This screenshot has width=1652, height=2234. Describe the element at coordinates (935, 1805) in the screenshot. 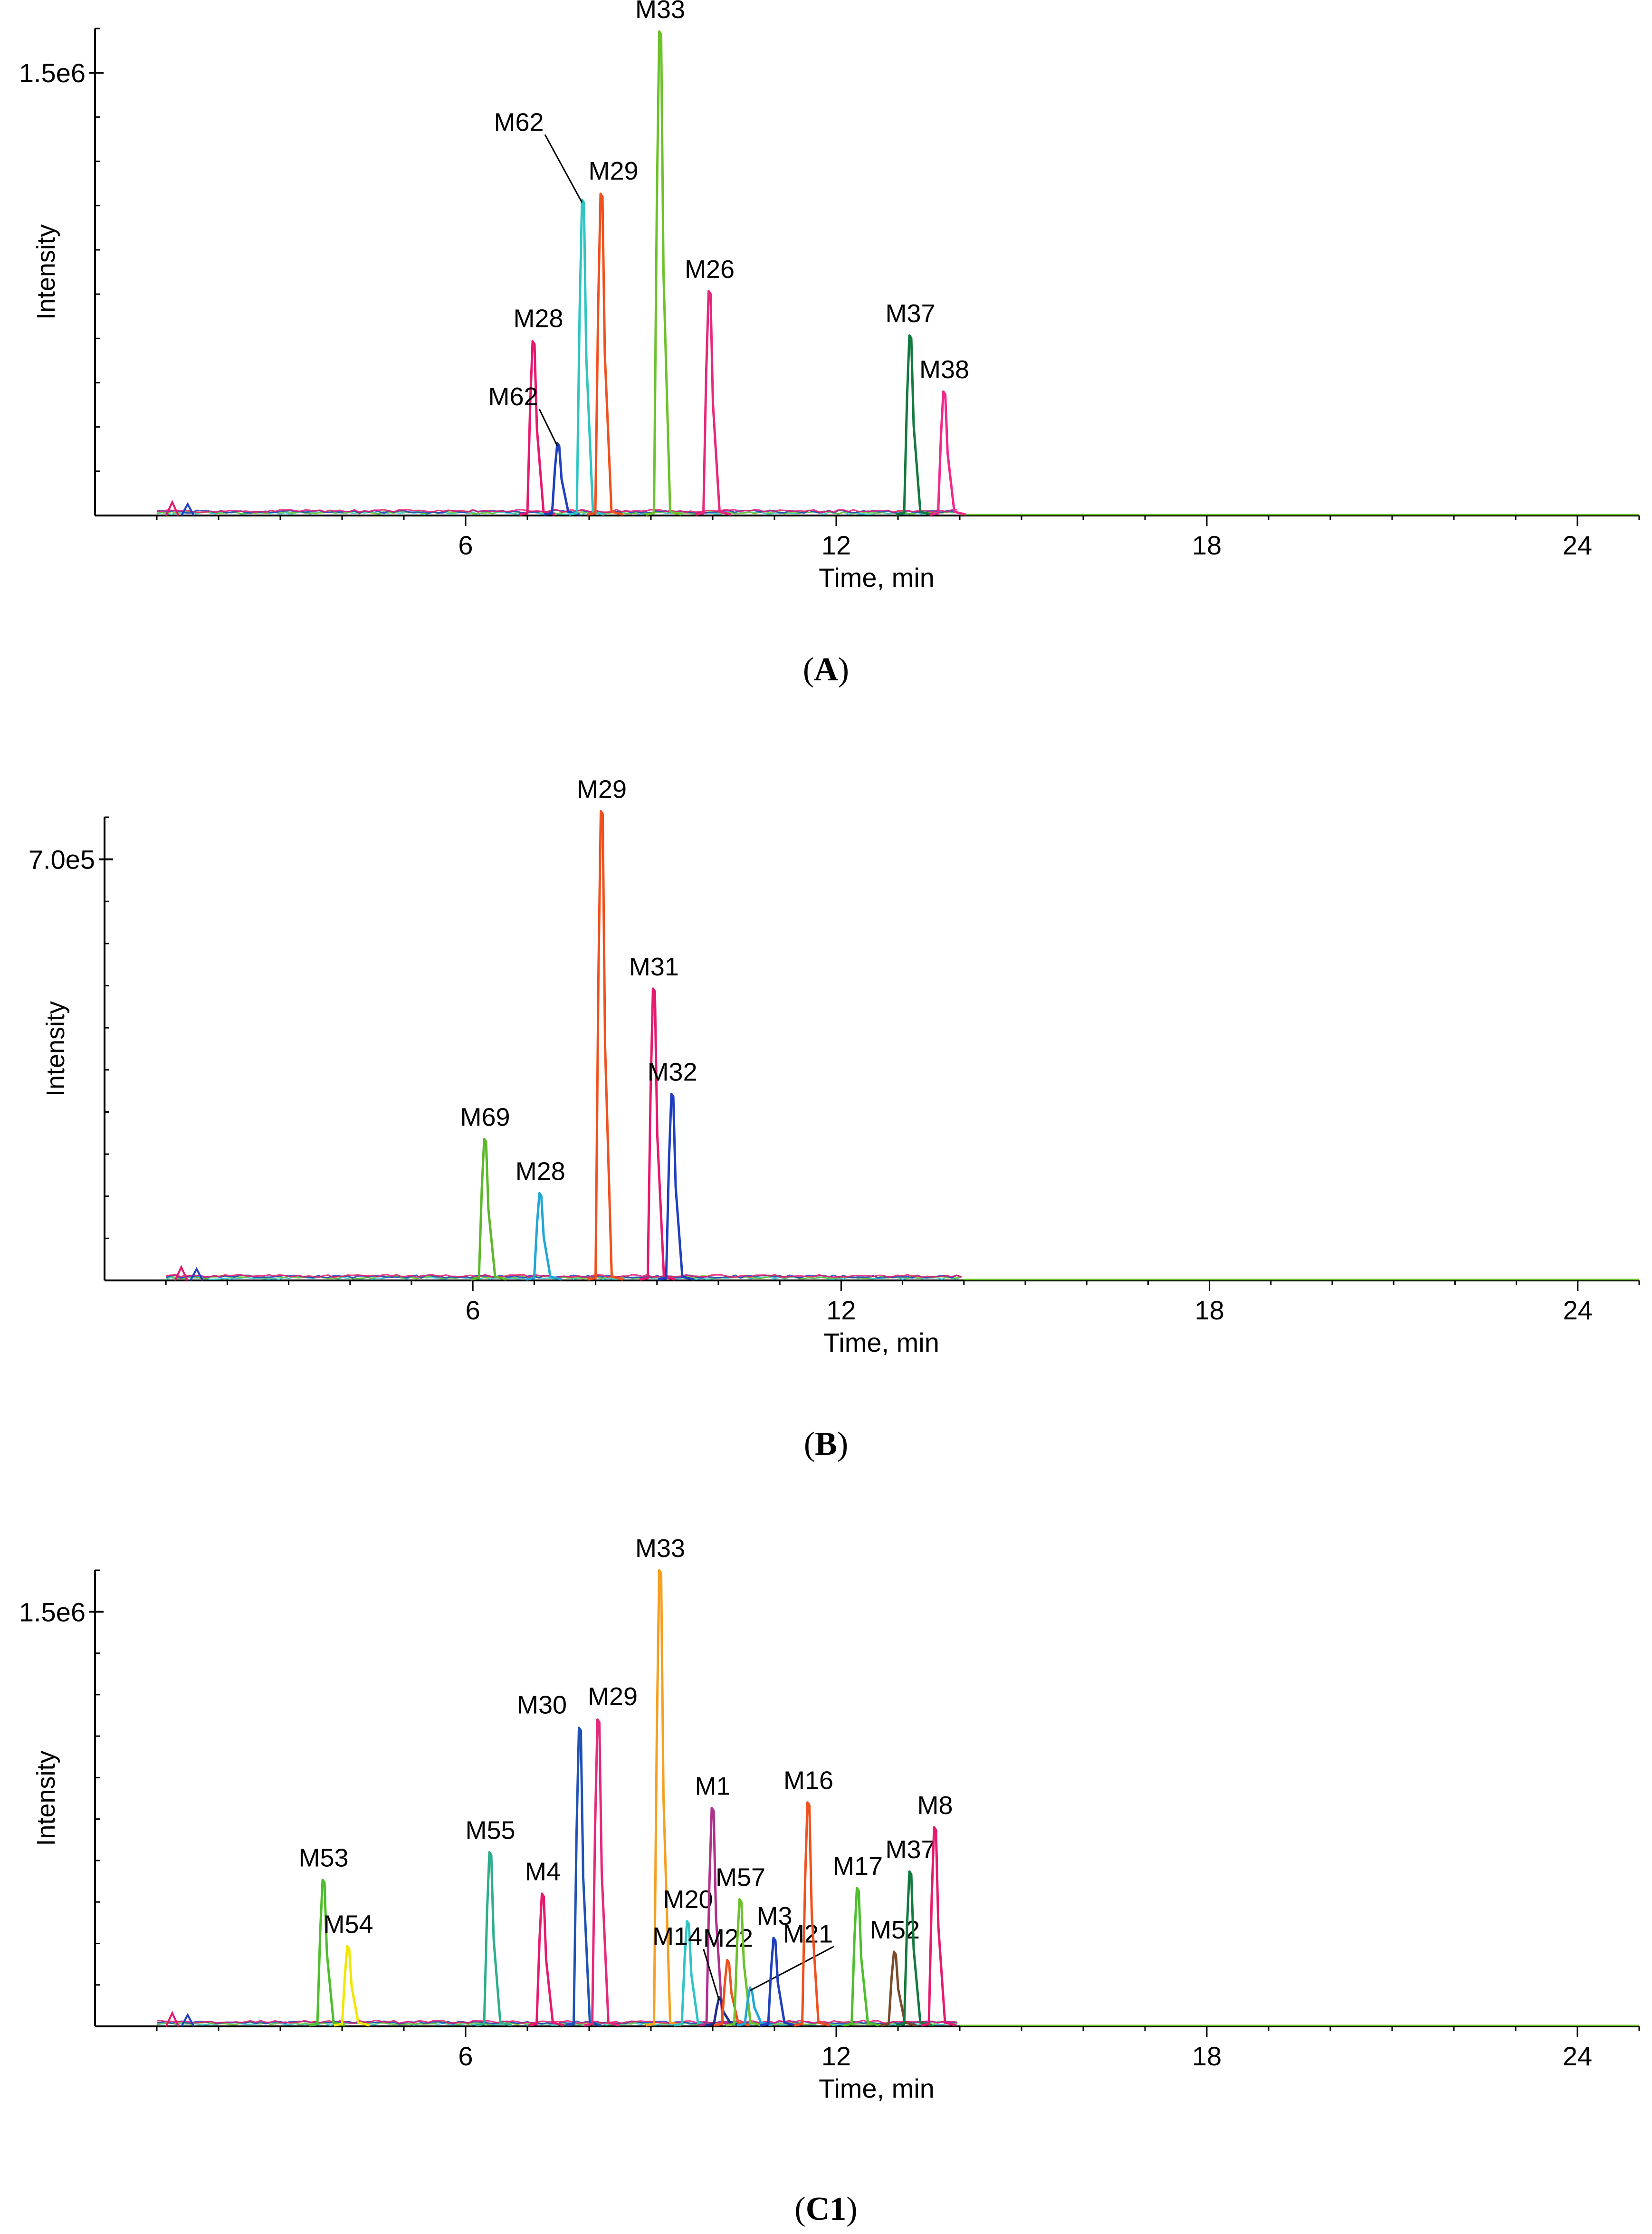

I see `peak-label-m8: M8` at that location.